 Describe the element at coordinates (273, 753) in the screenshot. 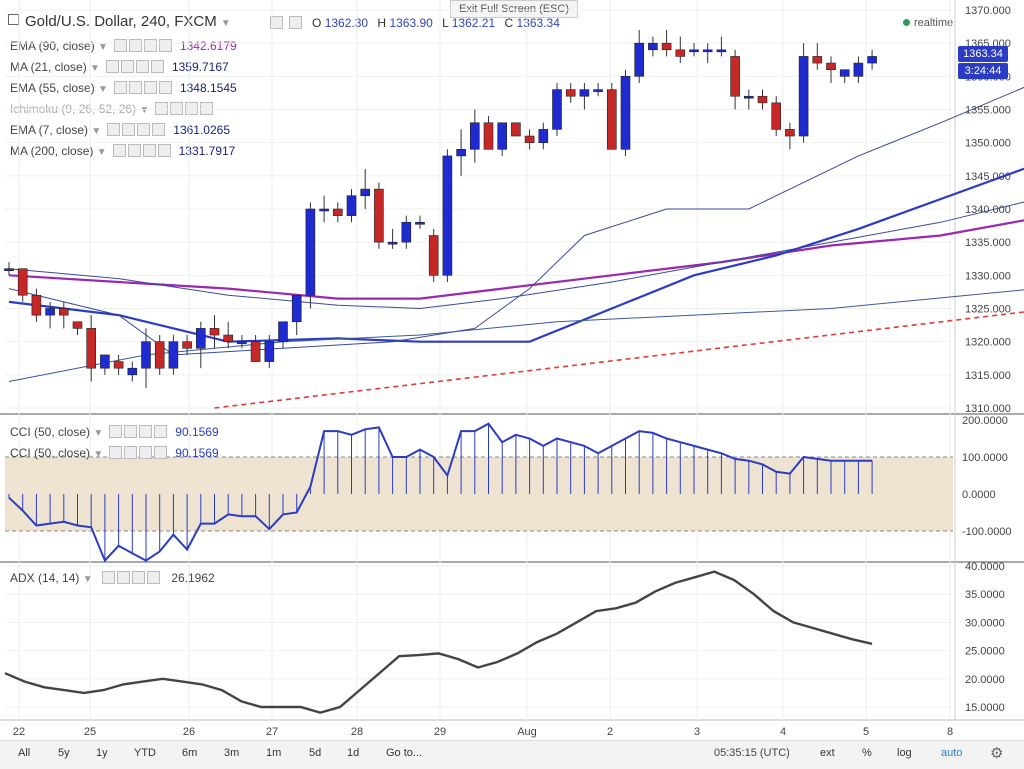

I see `timeframe-button: 1m` at that location.